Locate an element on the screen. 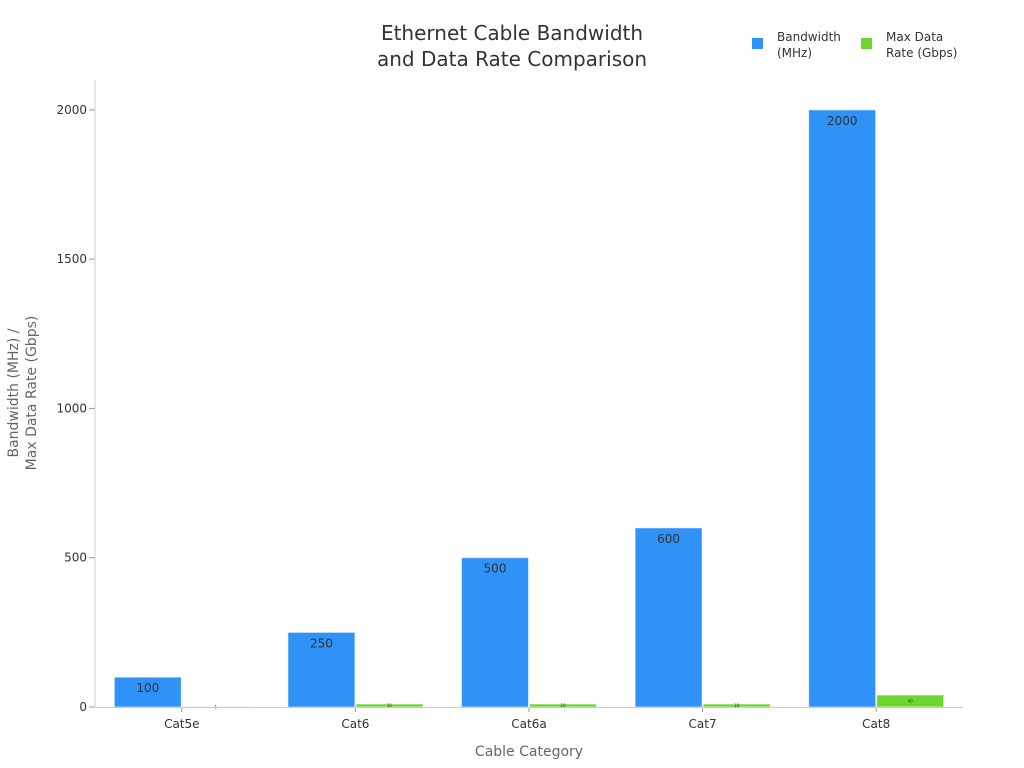 The image size is (1024, 768). data-label-bandwidth-cat5e: 100 is located at coordinates (147, 688).